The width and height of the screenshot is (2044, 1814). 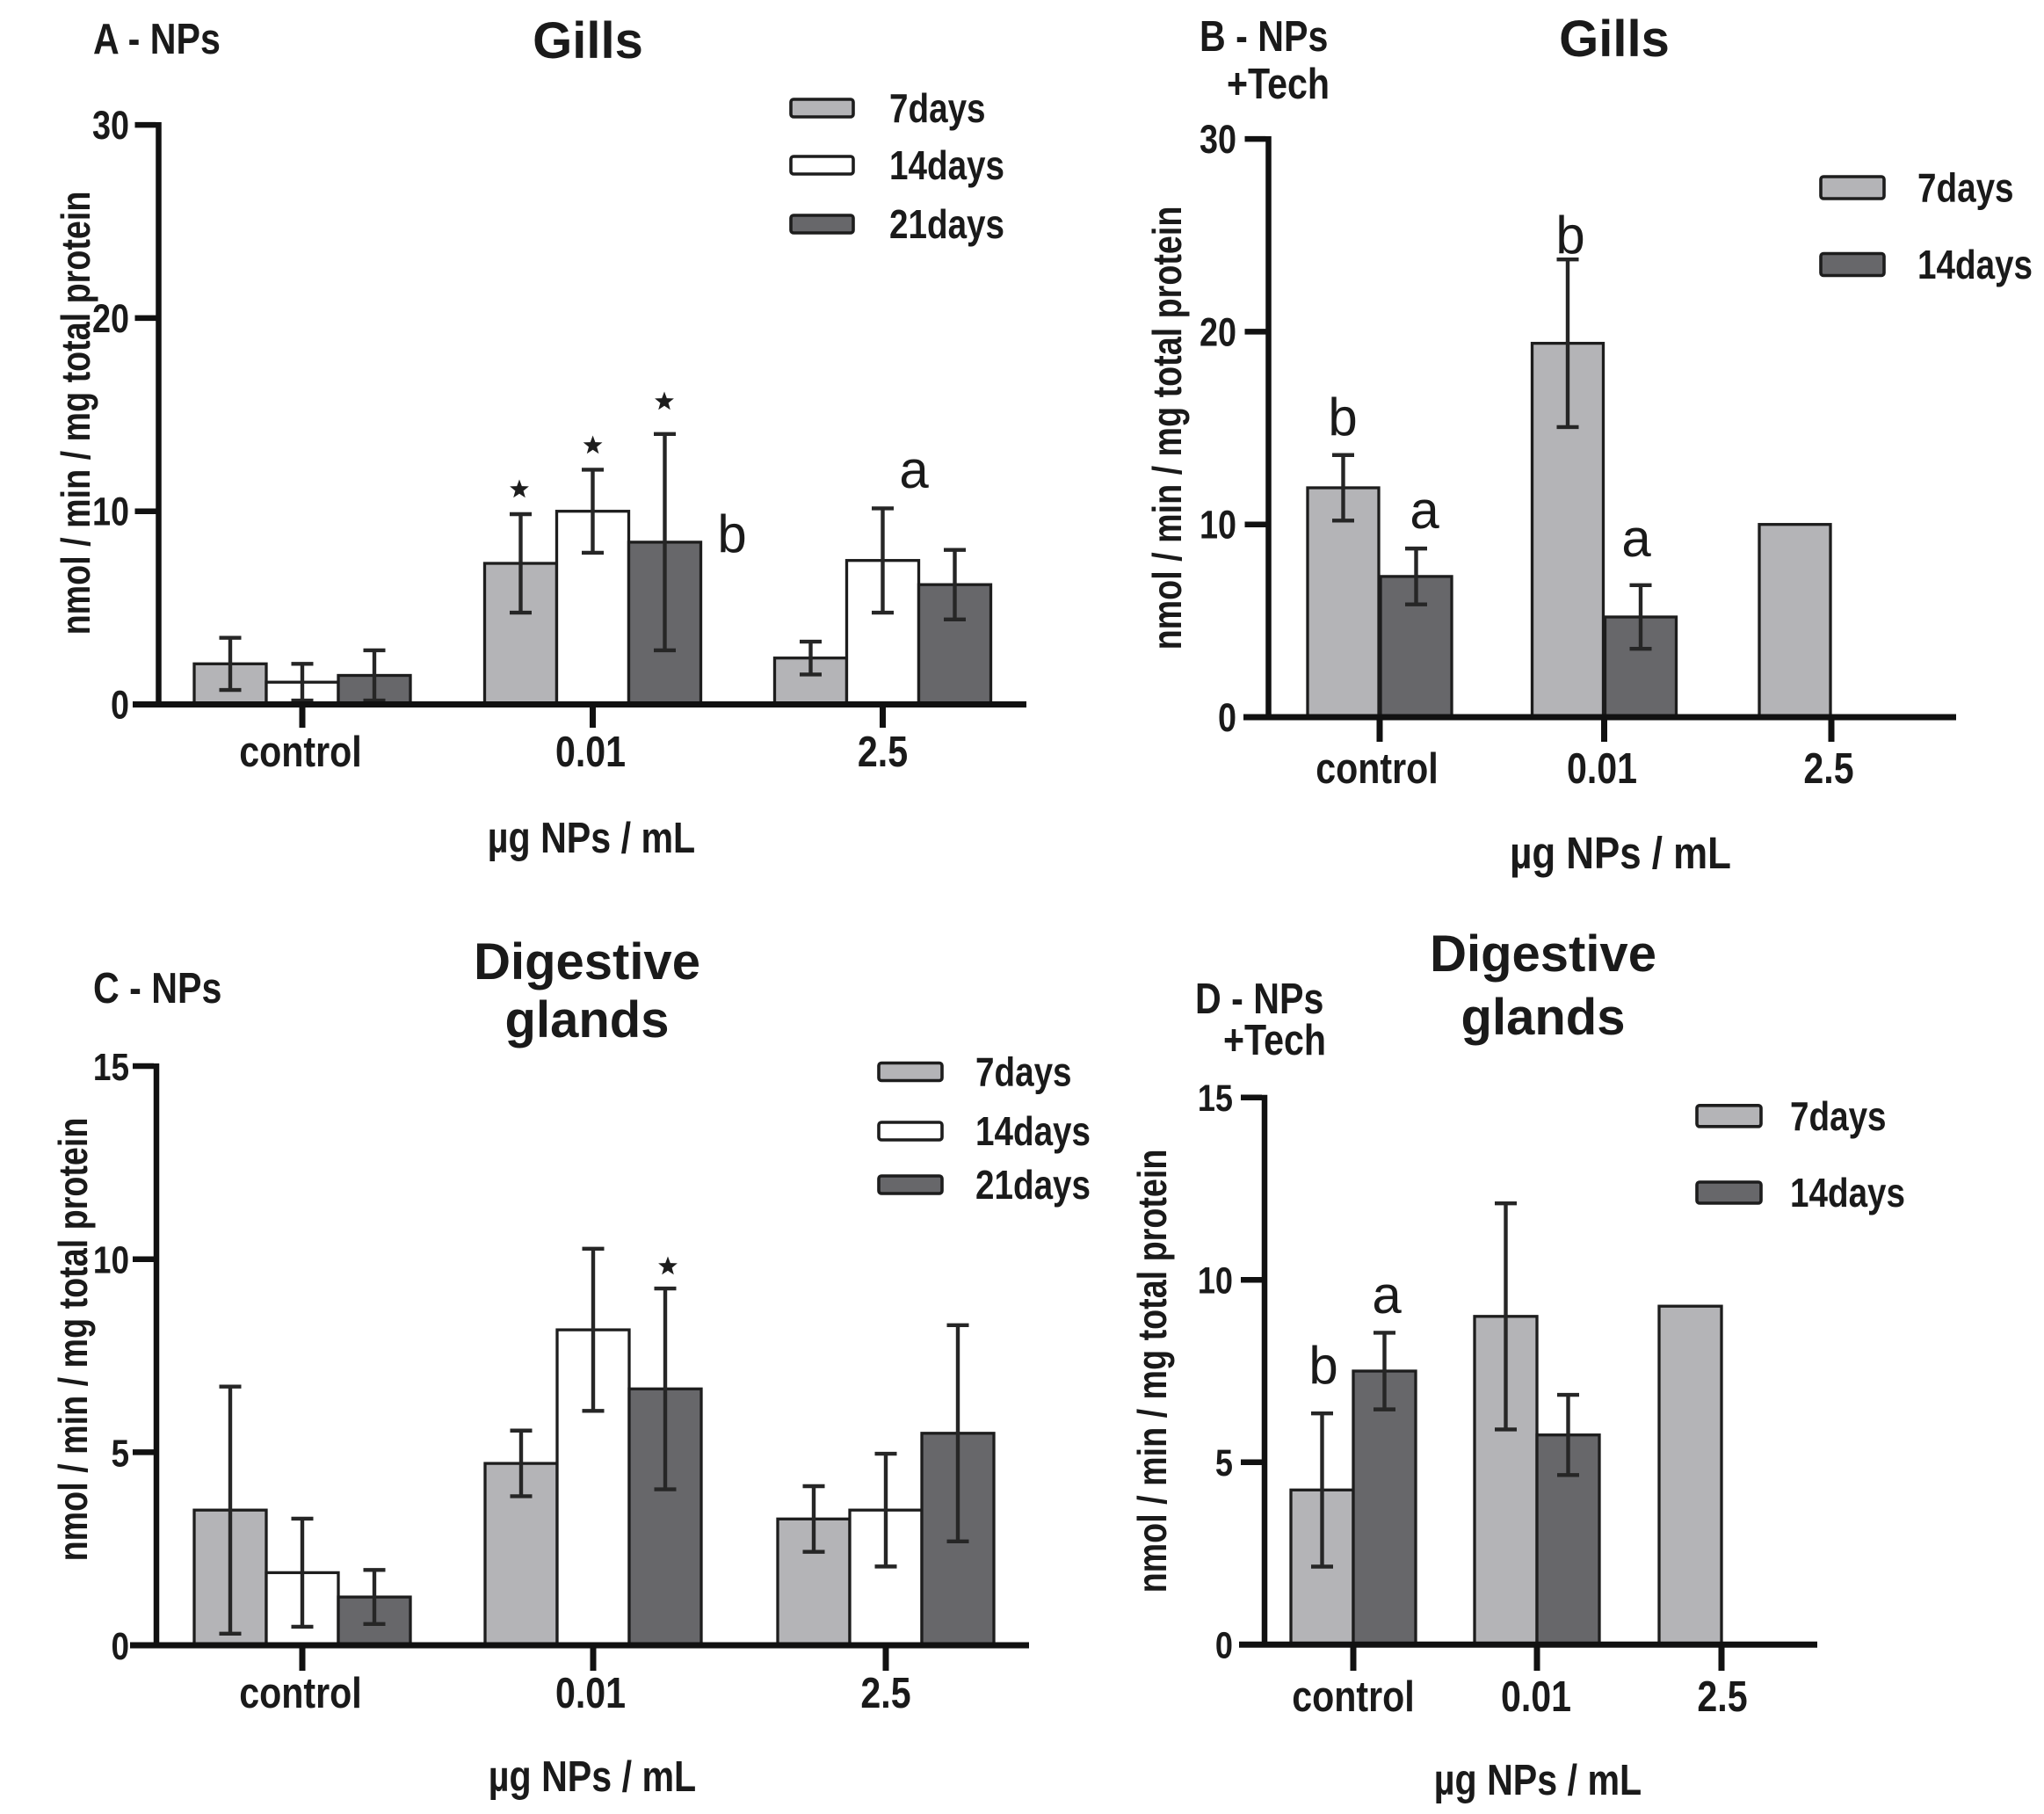 What do you see at coordinates (1259, 999) in the screenshot?
I see `svg-text: D - NPs` at bounding box center [1259, 999].